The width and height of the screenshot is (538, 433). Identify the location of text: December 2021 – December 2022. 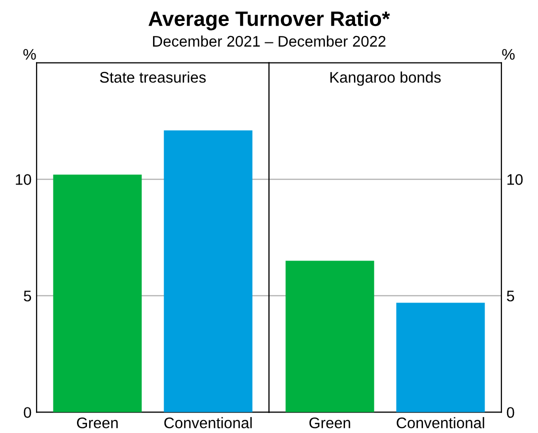
(269, 41).